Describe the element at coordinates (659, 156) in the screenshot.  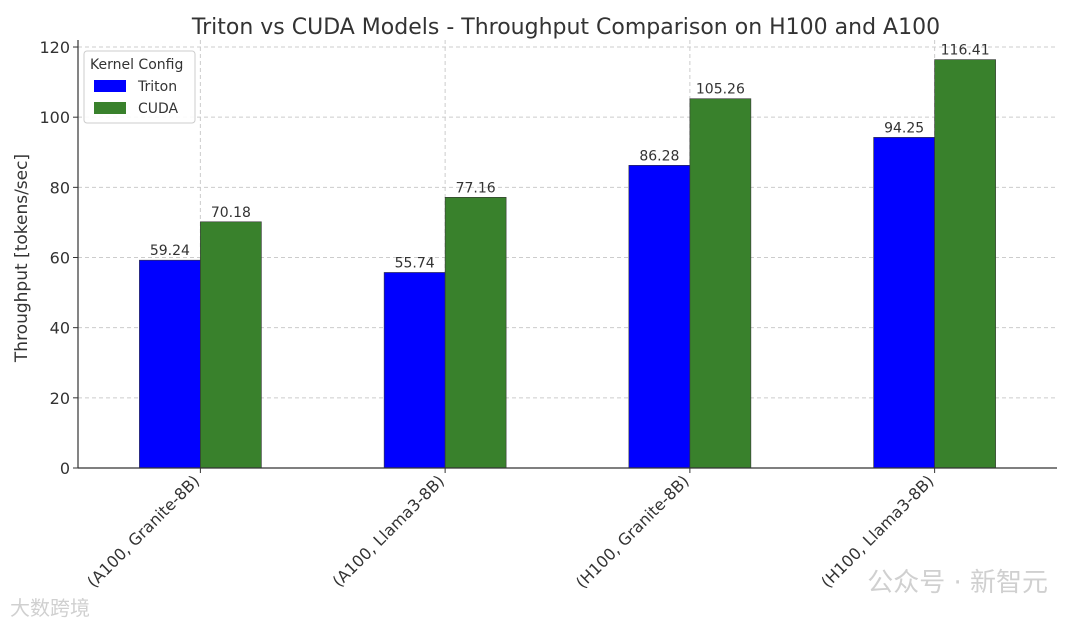
I see `data-label: 86.28` at that location.